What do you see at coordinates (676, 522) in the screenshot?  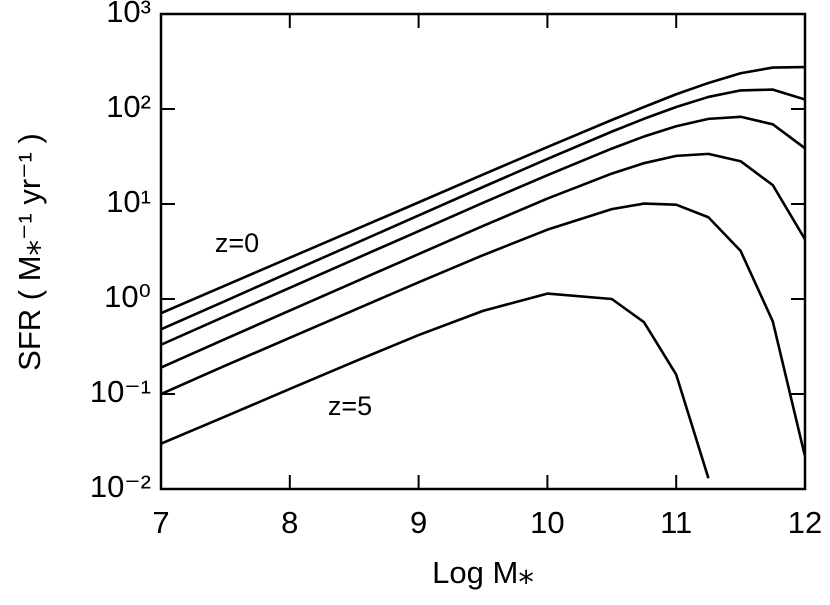 I see `x-tick-label: 11` at bounding box center [676, 522].